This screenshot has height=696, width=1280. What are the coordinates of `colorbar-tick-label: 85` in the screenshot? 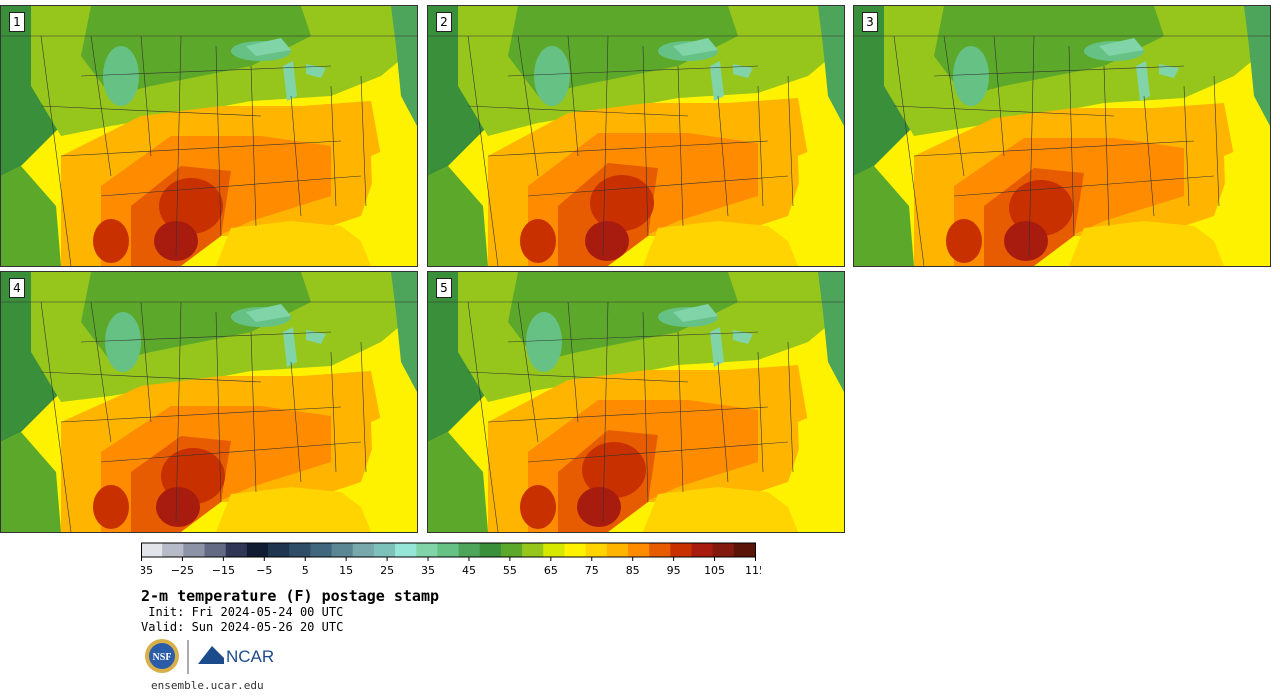 It's located at (633, 570).